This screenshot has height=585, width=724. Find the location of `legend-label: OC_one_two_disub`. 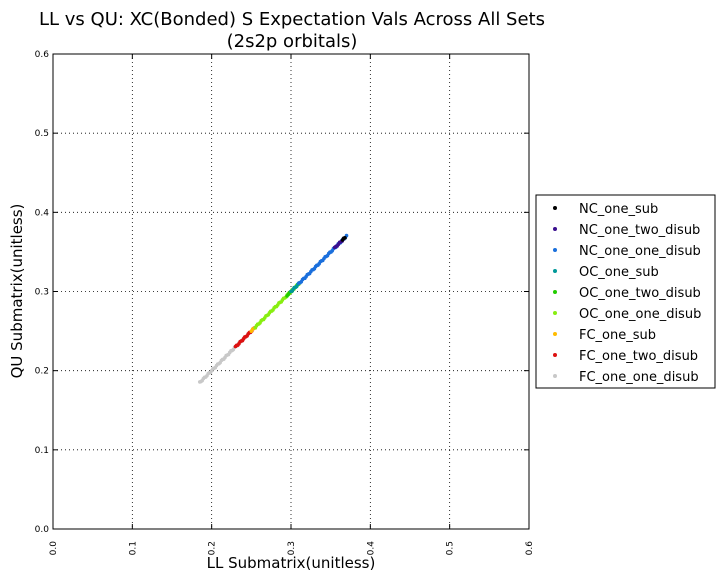

legend-label: OC_one_two_disub is located at coordinates (640, 293).